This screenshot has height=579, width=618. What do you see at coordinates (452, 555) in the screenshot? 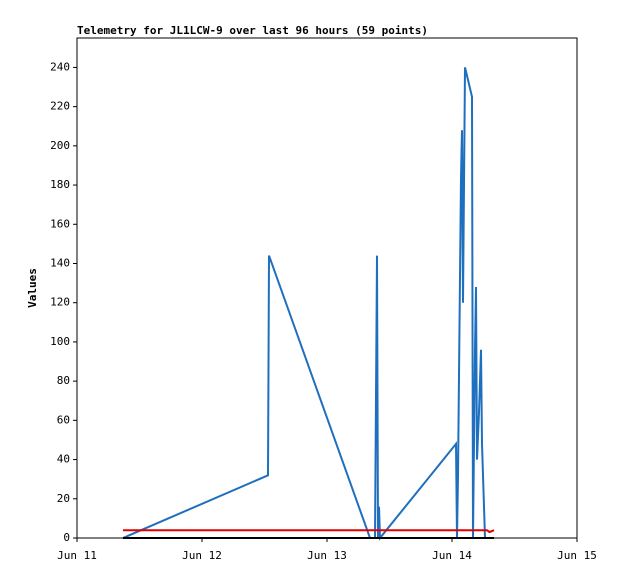
I see `x-tick-label: Jun 14` at bounding box center [452, 555].